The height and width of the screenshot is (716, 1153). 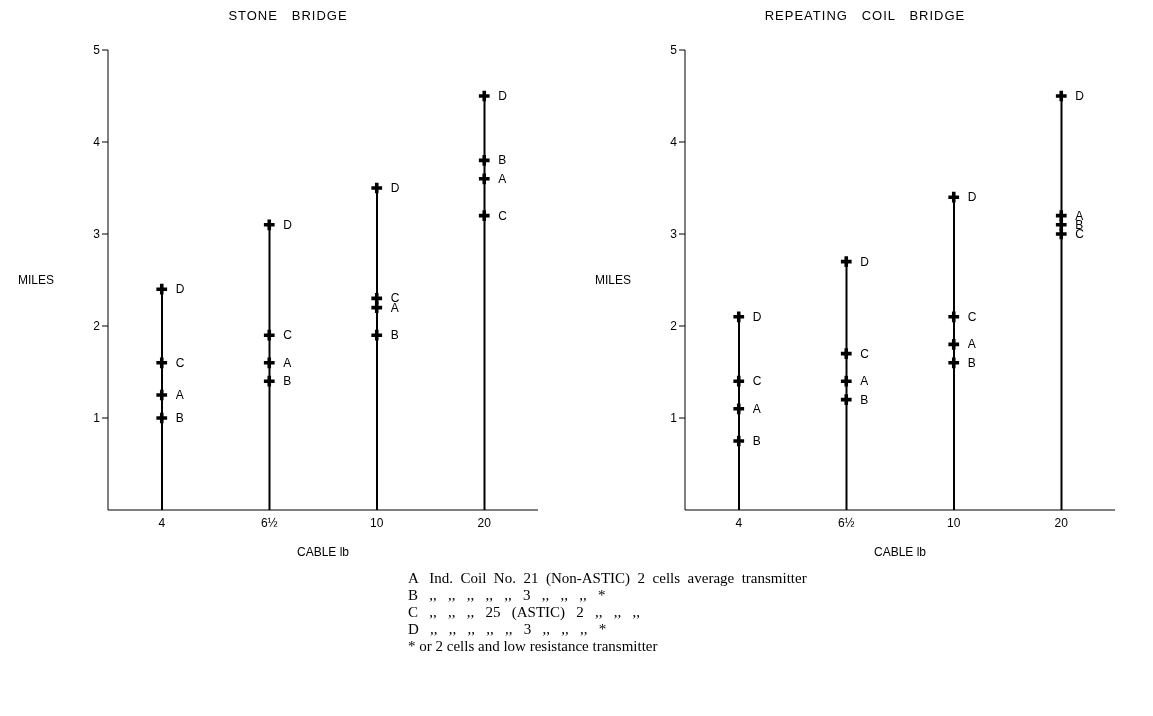 What do you see at coordinates (525, 612) in the screenshot?
I see `text: C ,, ,, ,, 25 (ASTIC) 2 ,, ,, ,,` at bounding box center [525, 612].